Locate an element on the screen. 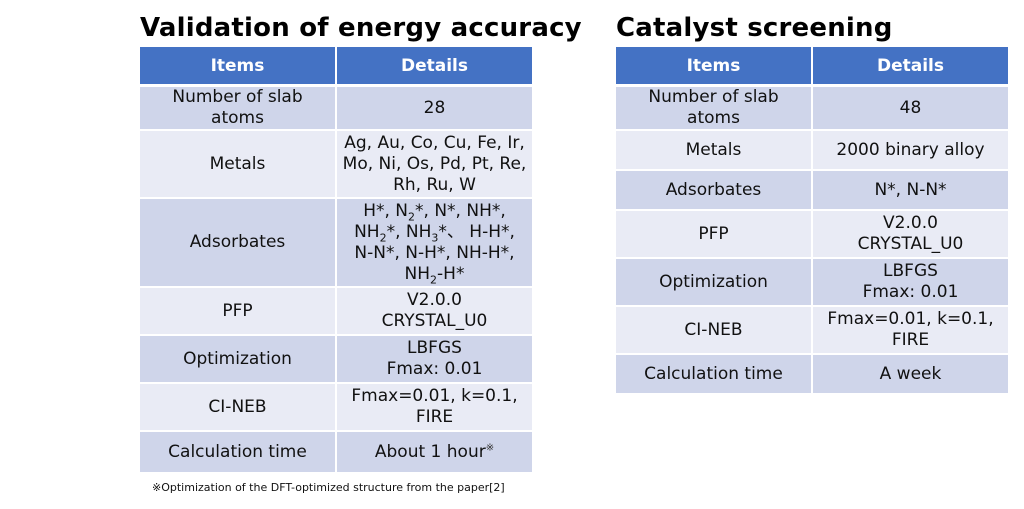 The height and width of the screenshot is (509, 1024). right-detail-cineb: Fmax=0.01, k=0.1, FIRE is located at coordinates (910, 330).